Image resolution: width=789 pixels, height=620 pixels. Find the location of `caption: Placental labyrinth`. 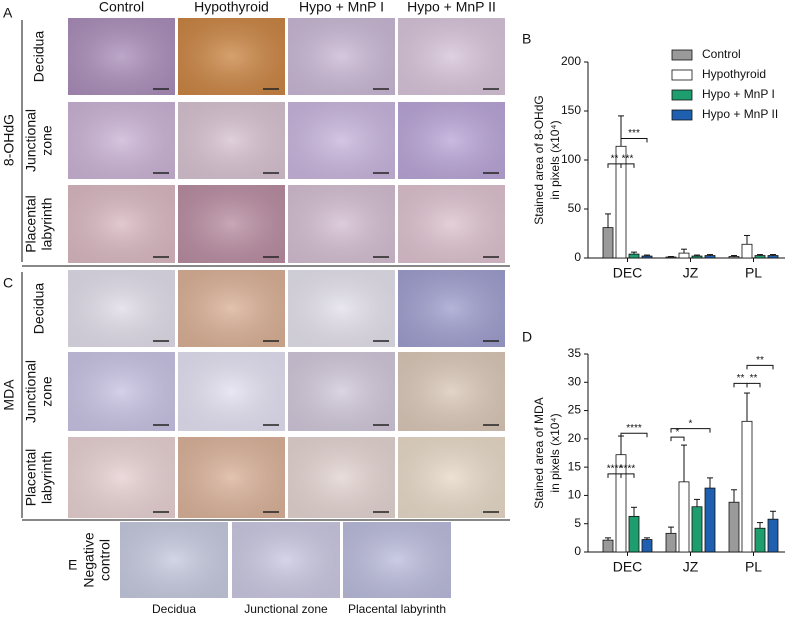

caption: Placental labyrinth is located at coordinates (397, 609).